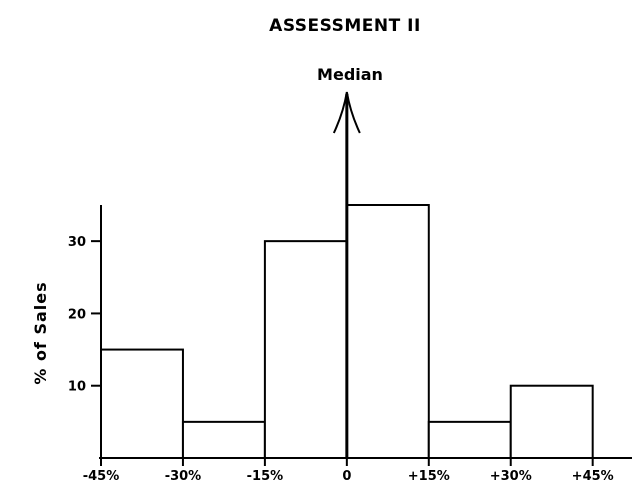 This screenshot has height=489, width=642. What do you see at coordinates (345, 26) in the screenshot?
I see `chart-title: ASSESSMENT II` at bounding box center [345, 26].